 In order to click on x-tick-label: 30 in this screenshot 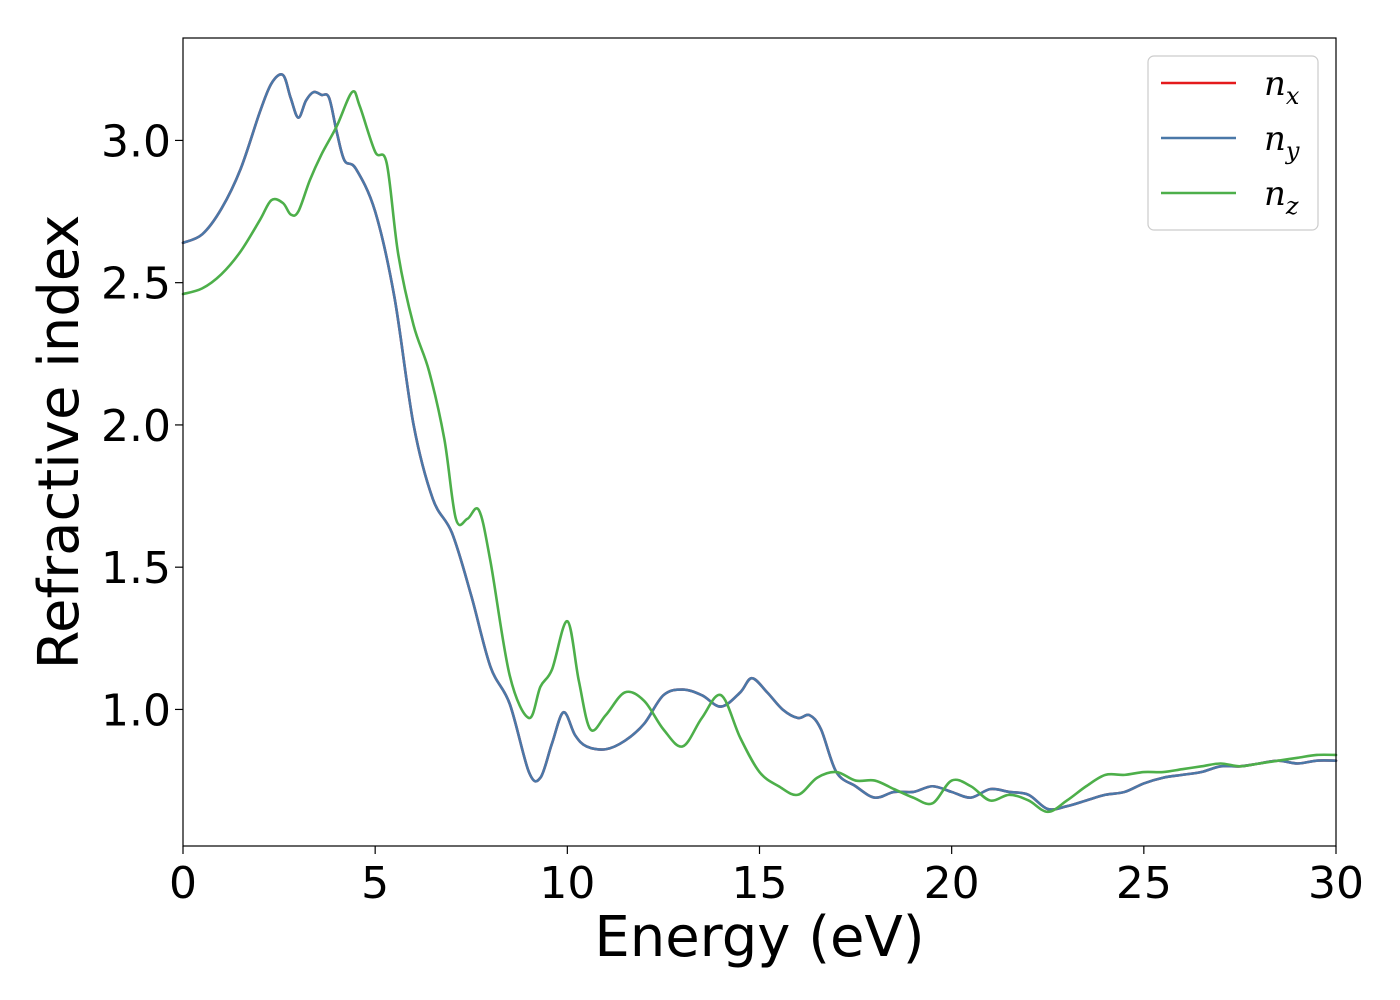, I will do `click(1336, 883)`.